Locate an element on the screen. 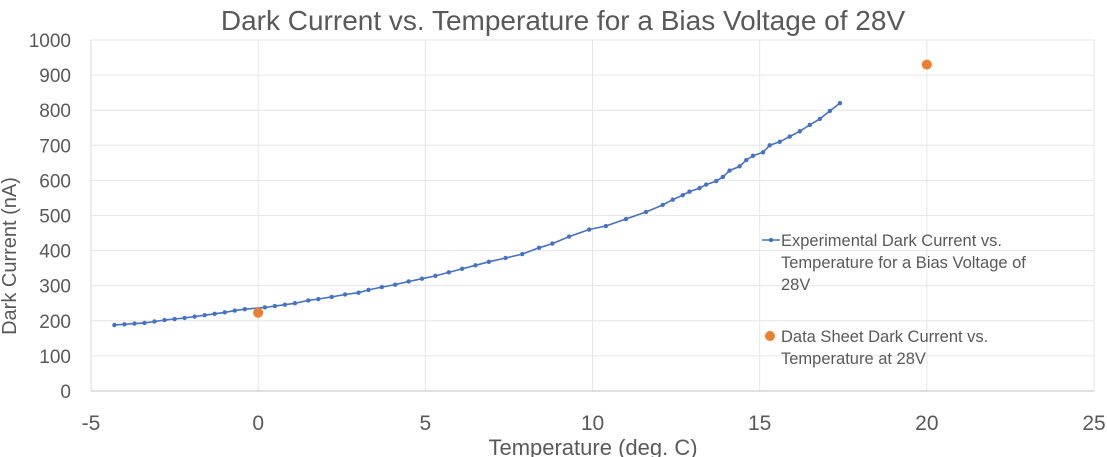 The height and width of the screenshot is (457, 1107). y-axis-tick-labels: 0 100 200 300 400 500 600 700 800 900 1000 is located at coordinates (50, 217).